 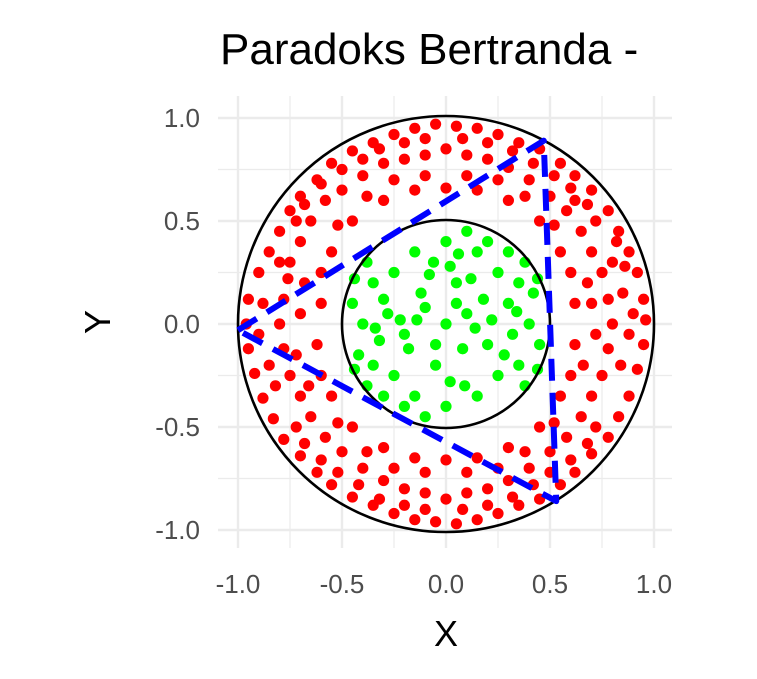 I want to click on x-tick-label: 1.0, so click(x=654, y=584).